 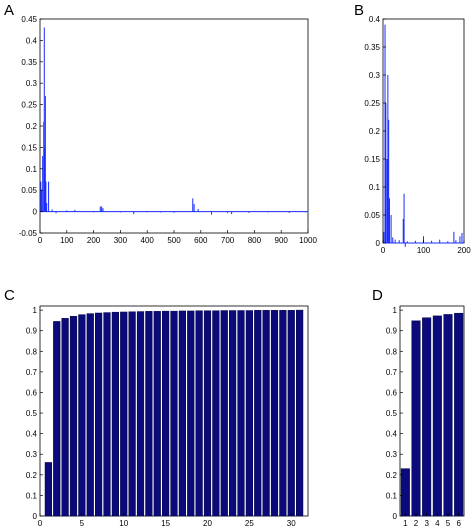 What do you see at coordinates (9, 295) in the screenshot?
I see `panel-label-c: C` at bounding box center [9, 295].